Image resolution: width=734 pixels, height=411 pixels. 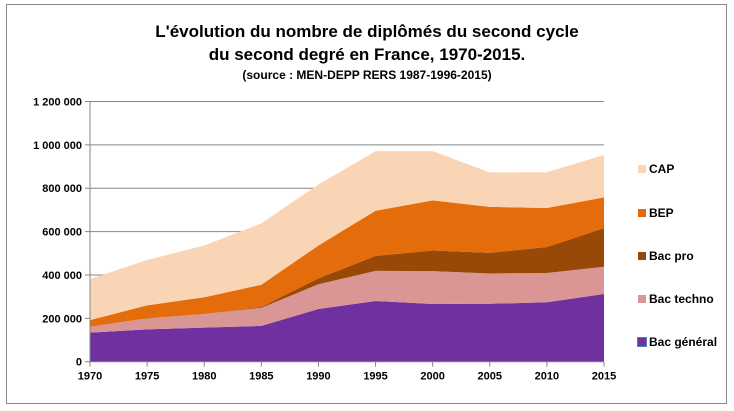 What do you see at coordinates (662, 169) in the screenshot?
I see `legend-label: CAP` at bounding box center [662, 169].